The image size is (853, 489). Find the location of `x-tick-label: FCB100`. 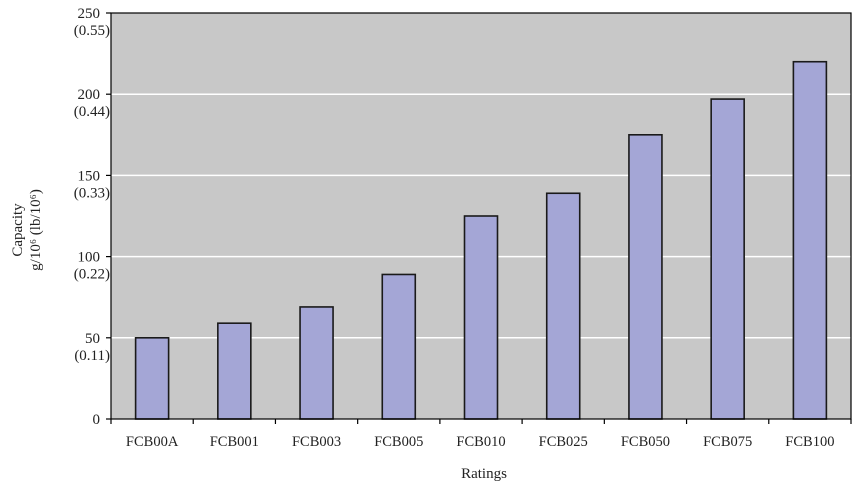

x-tick-label: FCB100 is located at coordinates (809, 442).